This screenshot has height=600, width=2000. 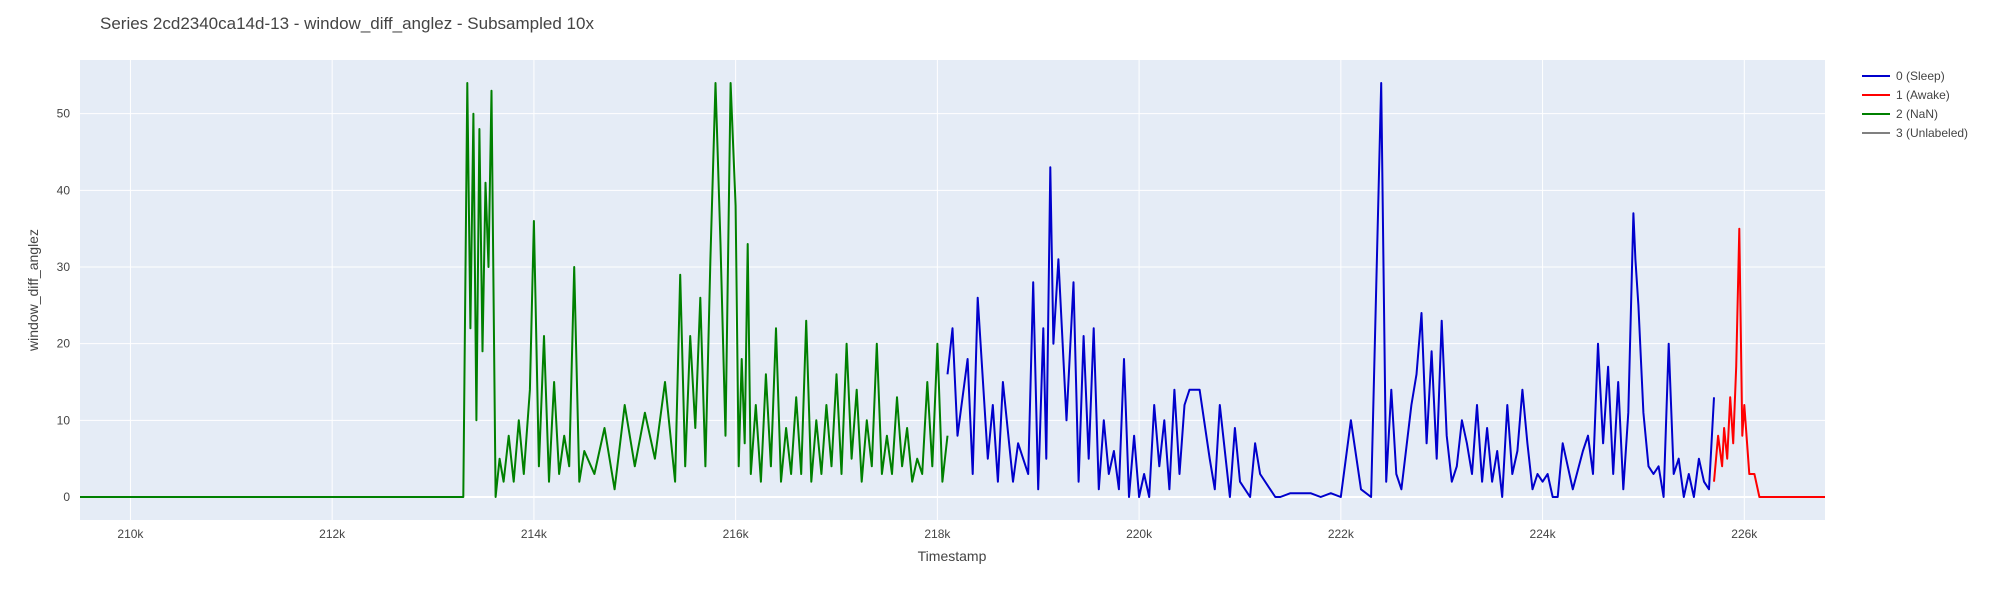 I want to click on y-axis-label: window_diff_anglez, so click(x=33, y=290).